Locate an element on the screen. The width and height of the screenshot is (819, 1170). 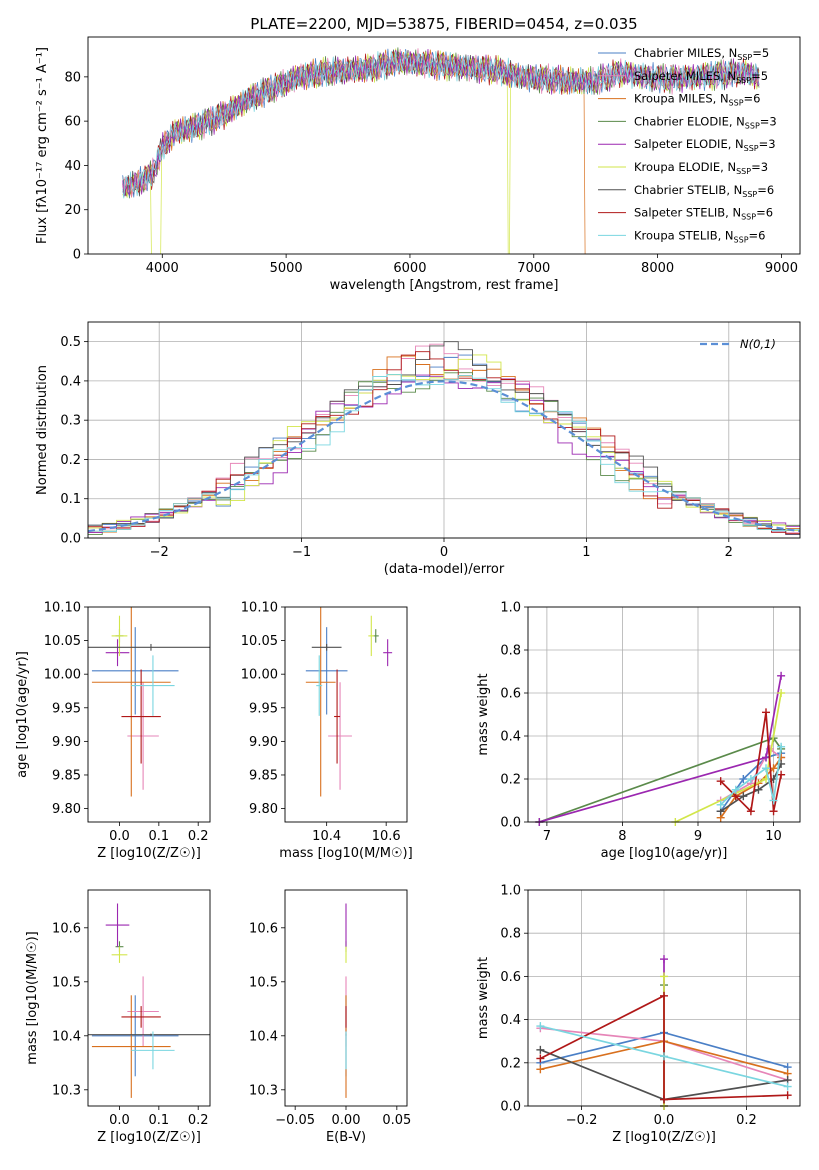
y-axis-label: Normed distribution is located at coordinates (42, 430).